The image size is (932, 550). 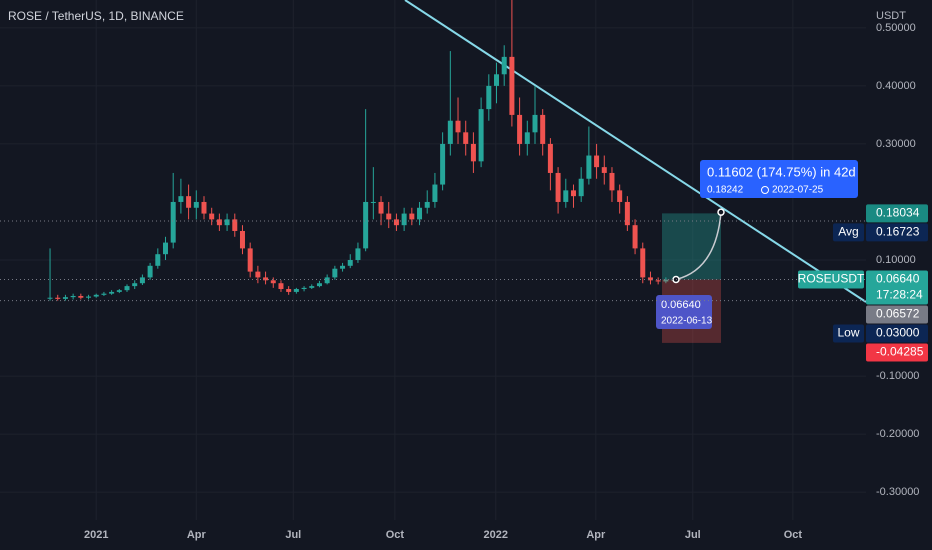 I want to click on projection-target: 0.18242, so click(x=725, y=190).